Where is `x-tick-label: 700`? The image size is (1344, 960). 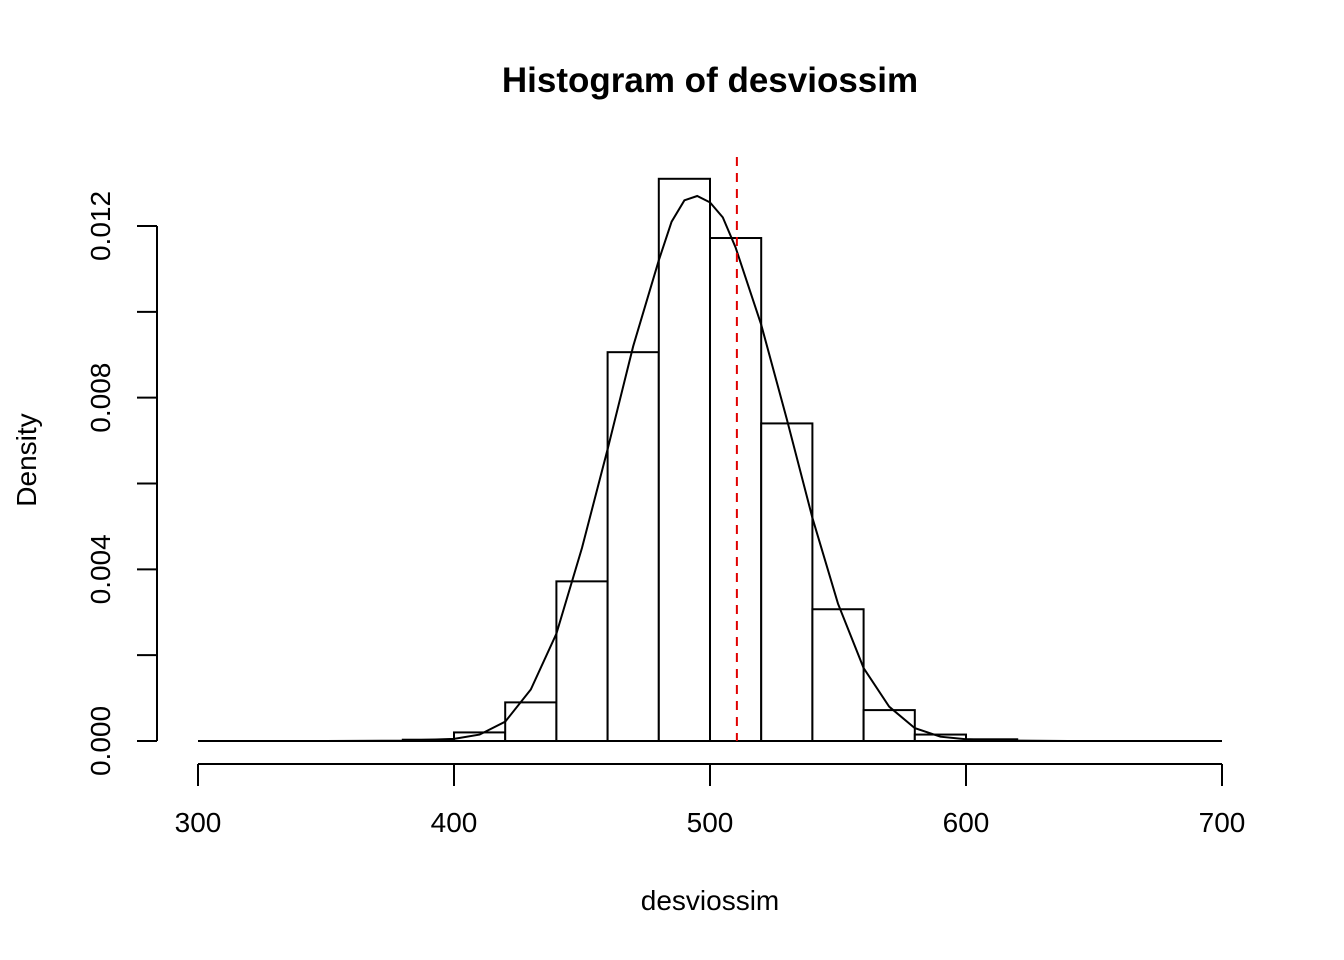 x-tick-label: 700 is located at coordinates (1222, 822).